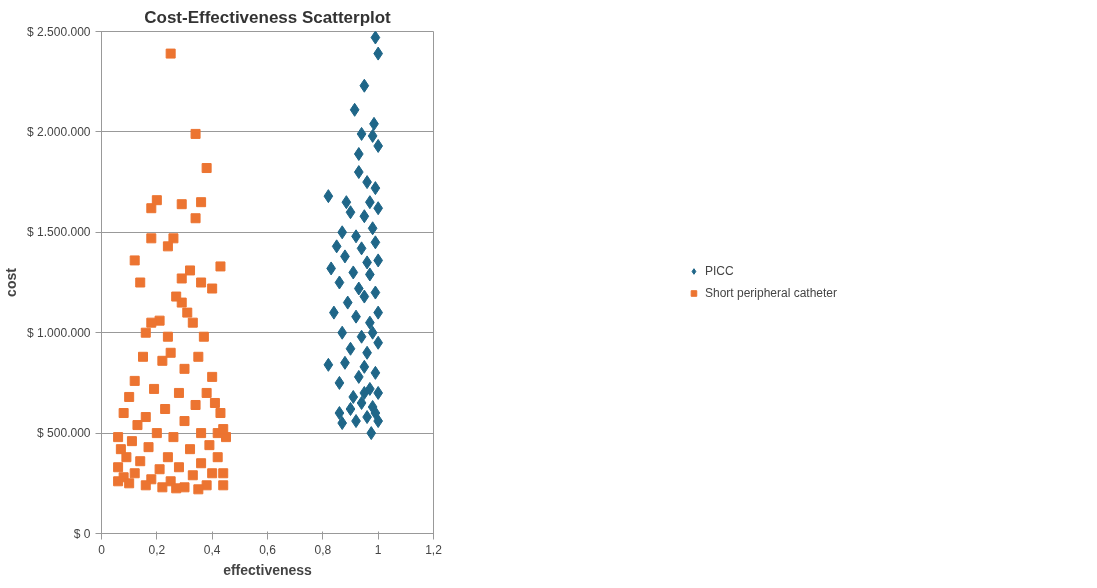 The image size is (1097, 588). Describe the element at coordinates (11, 282) in the screenshot. I see `y-axis-title: cost` at that location.